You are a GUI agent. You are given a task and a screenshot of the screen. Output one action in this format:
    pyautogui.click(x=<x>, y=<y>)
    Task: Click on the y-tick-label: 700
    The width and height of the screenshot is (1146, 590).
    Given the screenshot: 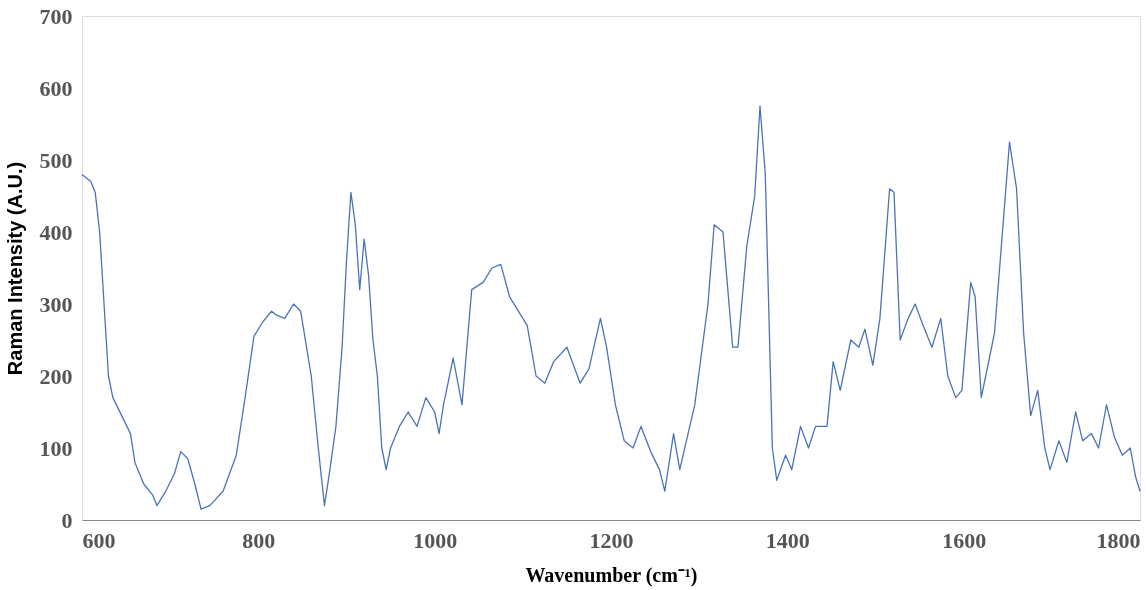 What is the action you would take?
    pyautogui.click(x=56, y=16)
    